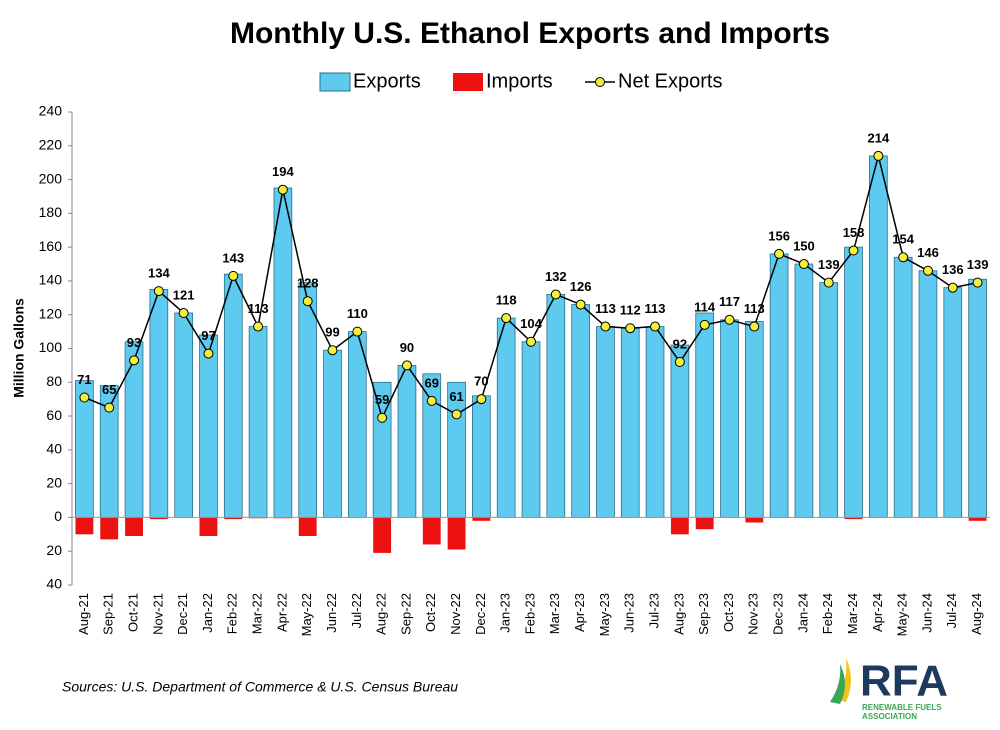 This screenshot has width=1000, height=730. I want to click on x-tick-label: Dec-22, so click(480, 614).